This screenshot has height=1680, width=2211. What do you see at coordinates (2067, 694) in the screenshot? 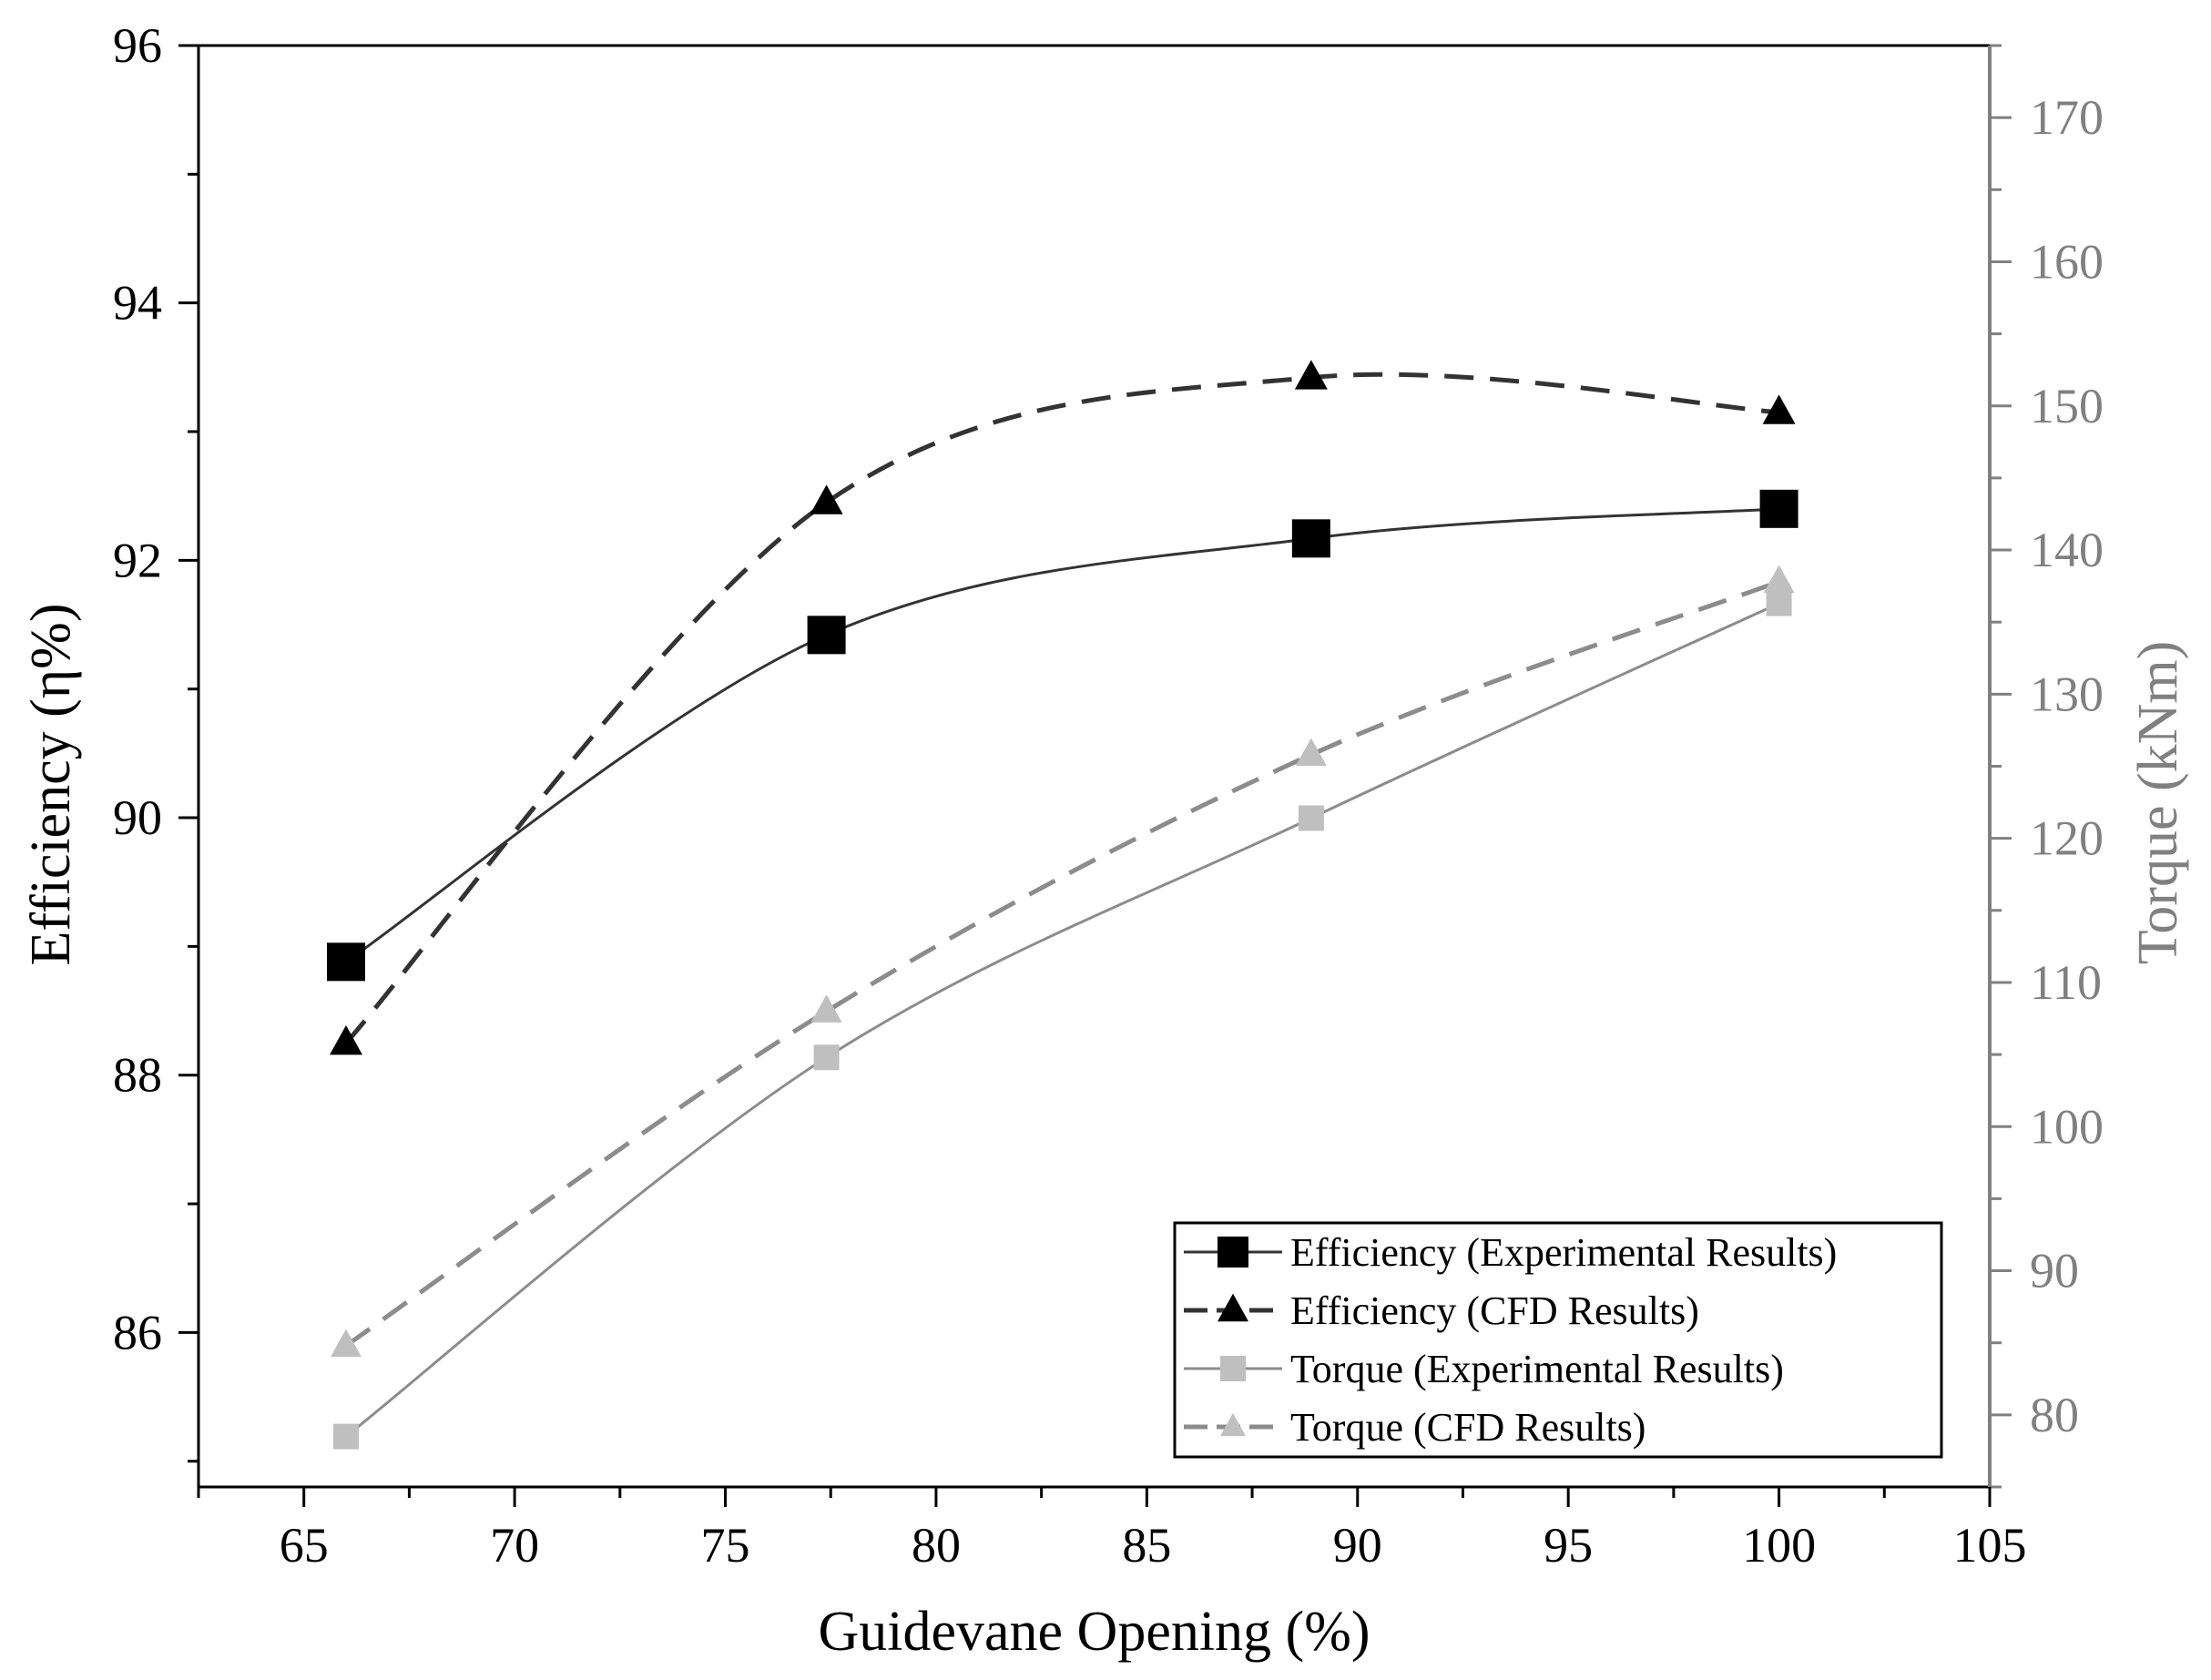
I see `y-right-tick-label: 130` at bounding box center [2067, 694].